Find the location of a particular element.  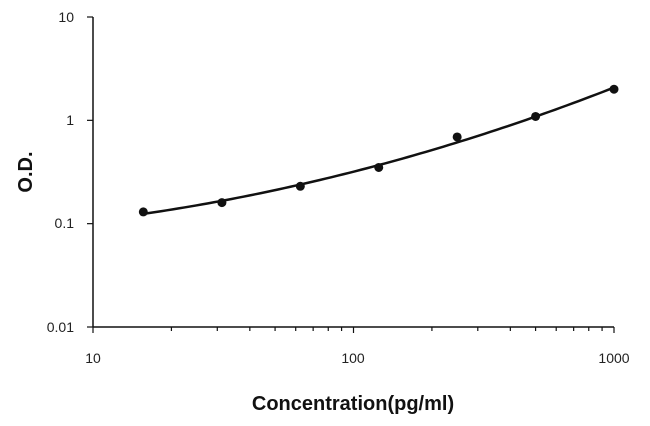

x-tick-label-100: 100 is located at coordinates (353, 358).